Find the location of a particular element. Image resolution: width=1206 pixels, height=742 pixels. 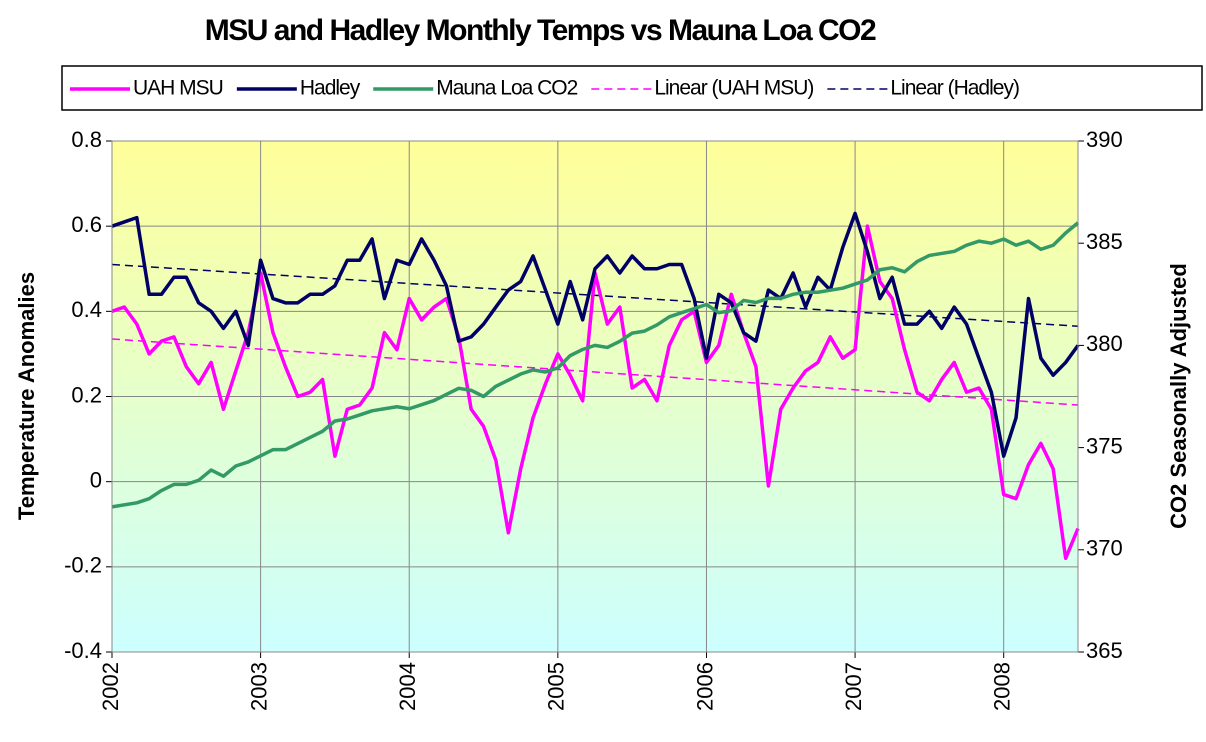

legend-label: Mauna Loa CO2 is located at coordinates (506, 88).